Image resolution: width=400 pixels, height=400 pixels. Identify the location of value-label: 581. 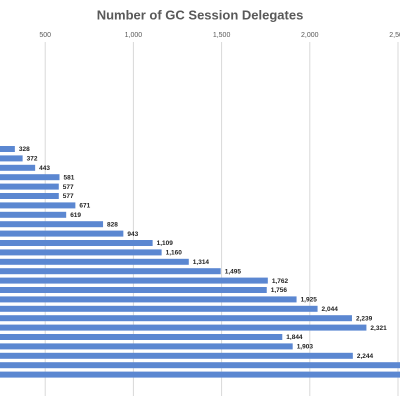
(68, 177).